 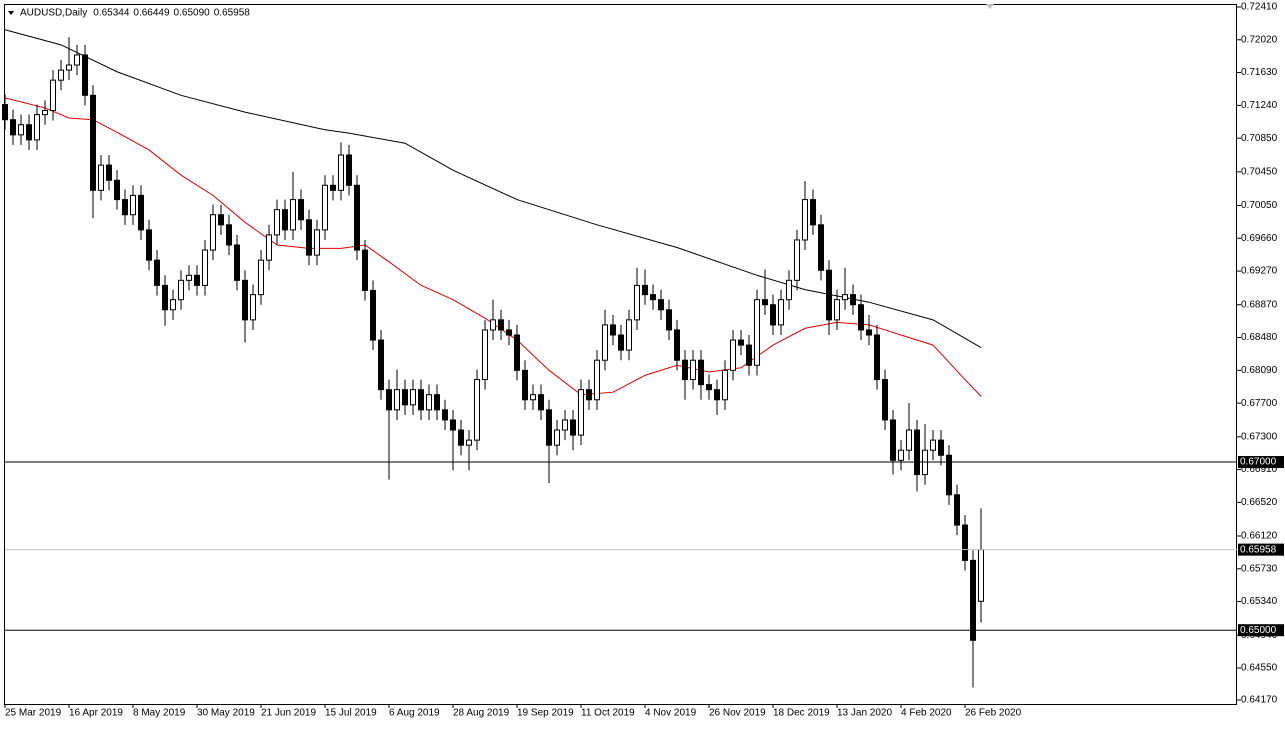 What do you see at coordinates (1259, 304) in the screenshot?
I see `y-tick-label: 0.68870` at bounding box center [1259, 304].